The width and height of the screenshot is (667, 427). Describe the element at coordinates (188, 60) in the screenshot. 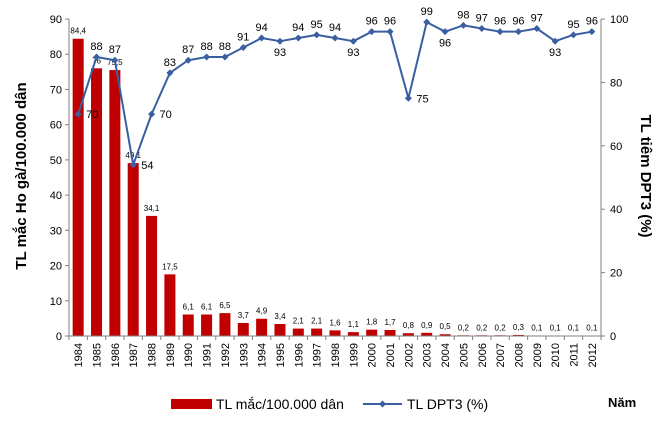

I see `point-1990` at that location.